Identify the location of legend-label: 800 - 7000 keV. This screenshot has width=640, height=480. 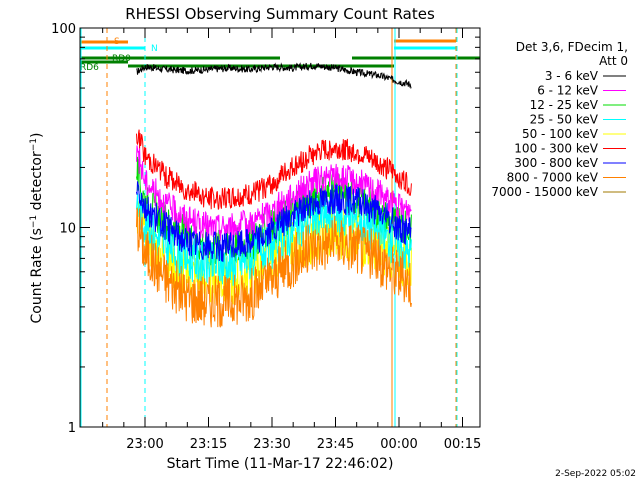
(553, 178).